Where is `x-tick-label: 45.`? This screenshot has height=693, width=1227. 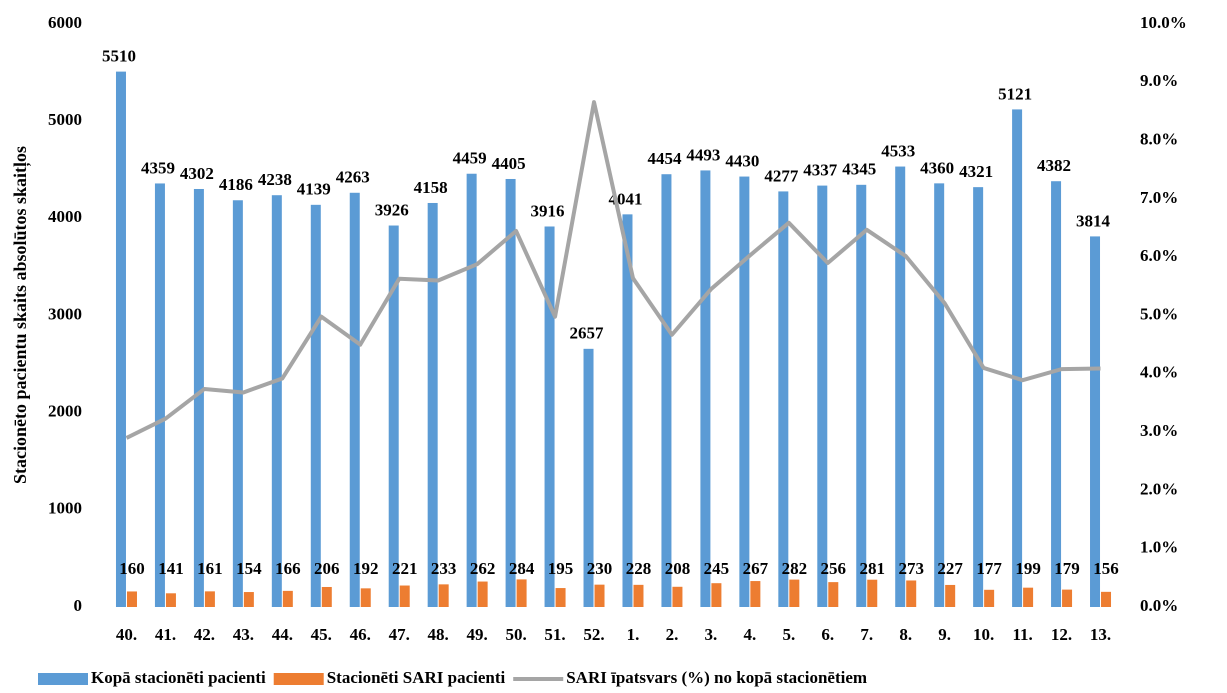 x-tick-label: 45. is located at coordinates (321, 634).